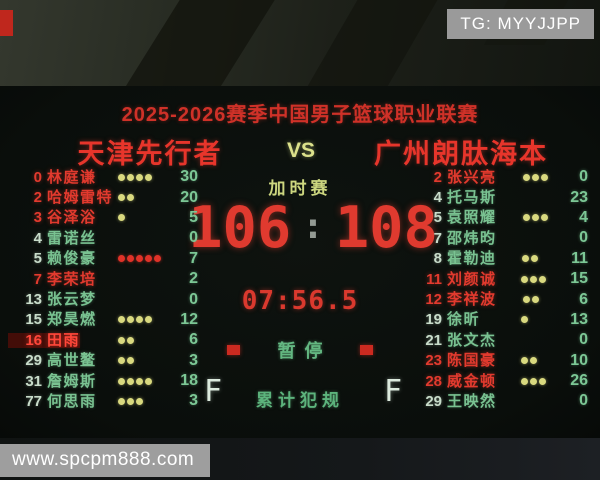 This screenshot has width=600, height=480. What do you see at coordinates (213, 391) in the screenshot?
I see `home-team-fouls-letter: F` at bounding box center [213, 391].